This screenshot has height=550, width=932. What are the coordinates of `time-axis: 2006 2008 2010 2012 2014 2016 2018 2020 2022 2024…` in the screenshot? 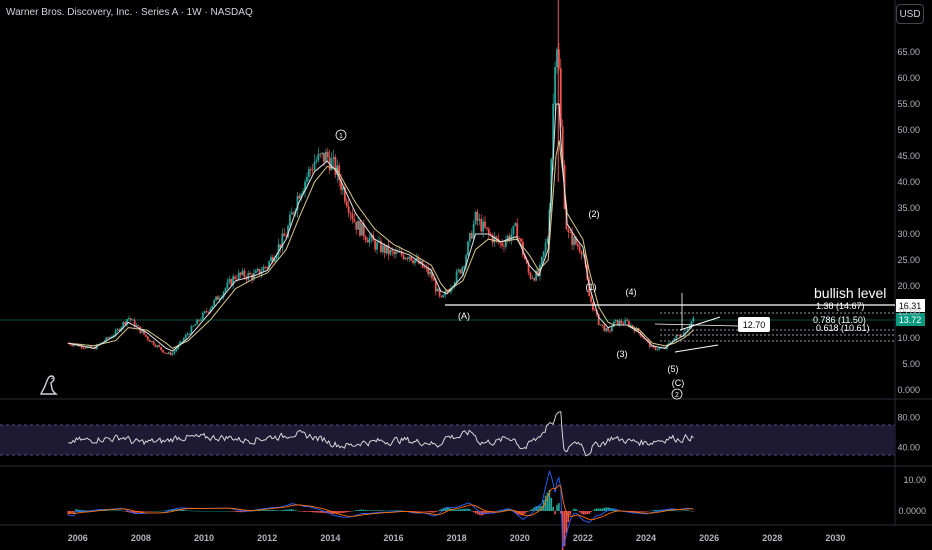 It's located at (457, 538).